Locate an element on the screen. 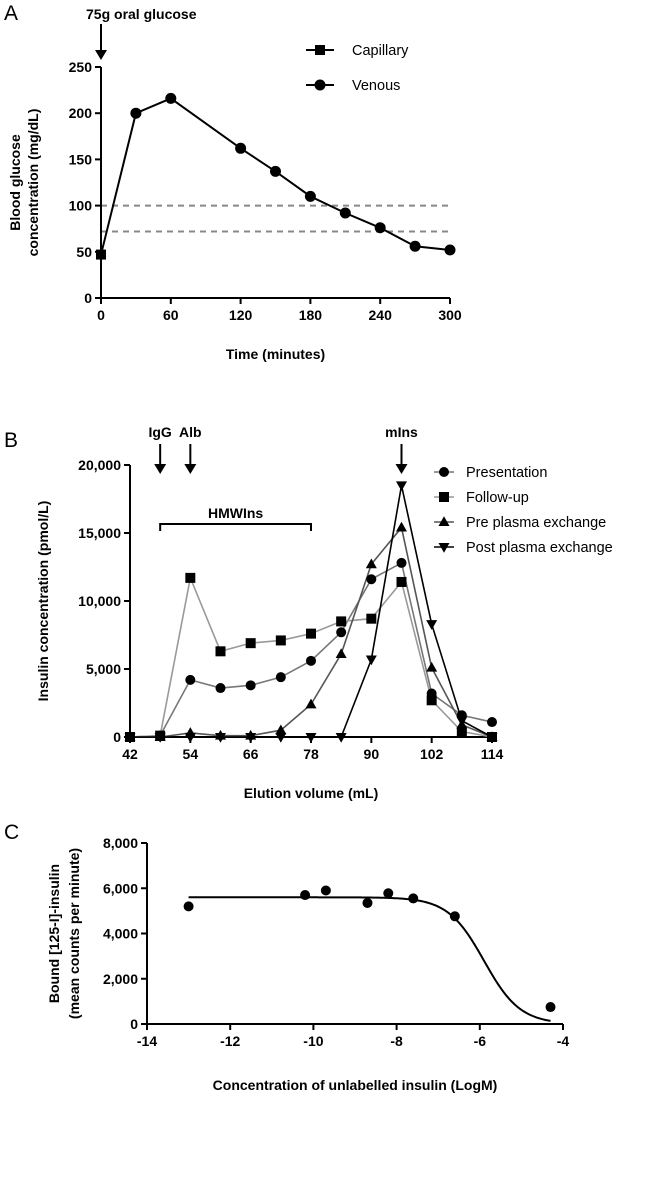 This screenshot has height=1192, width=649. c-fit-curve is located at coordinates (369, 959).